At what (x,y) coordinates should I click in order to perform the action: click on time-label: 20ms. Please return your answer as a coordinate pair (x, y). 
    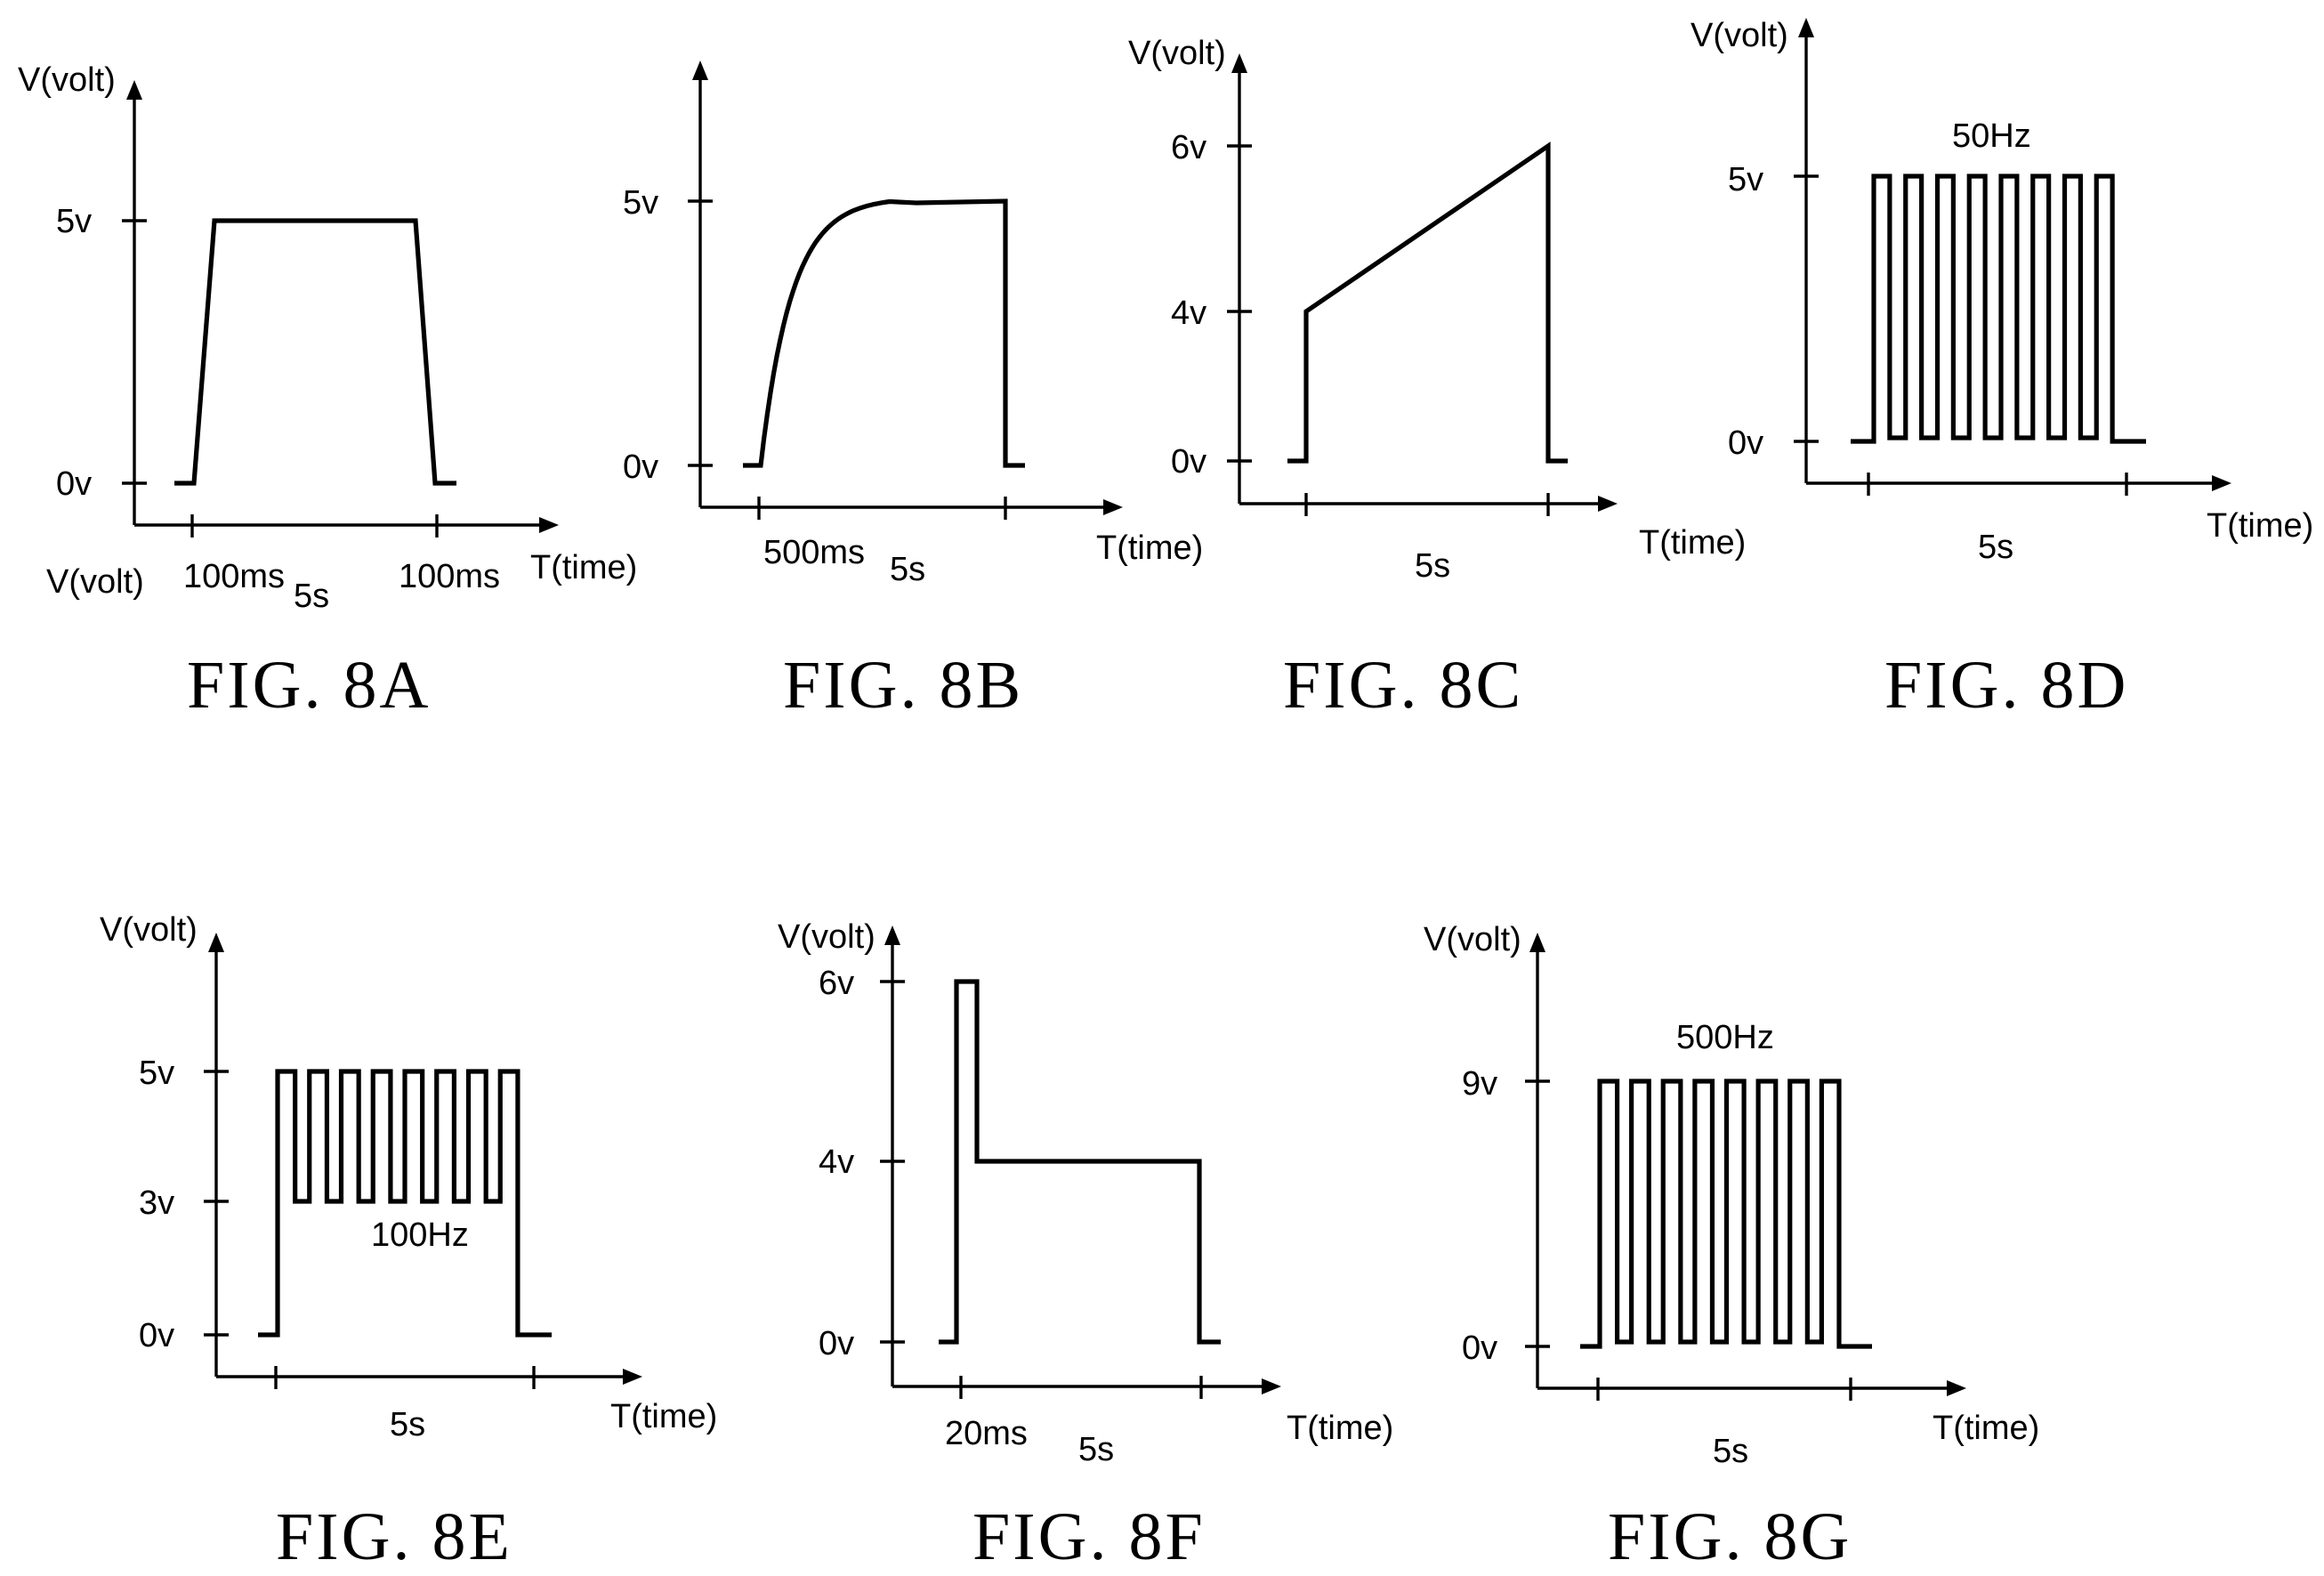
    Looking at the image, I should click on (986, 1433).